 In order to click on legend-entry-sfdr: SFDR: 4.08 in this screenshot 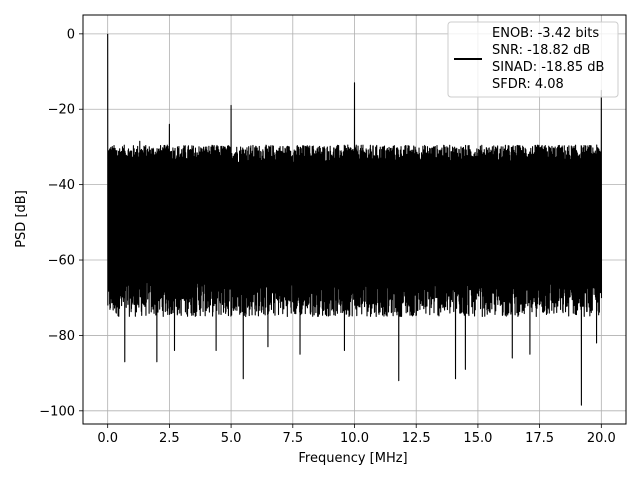, I will do `click(528, 84)`.